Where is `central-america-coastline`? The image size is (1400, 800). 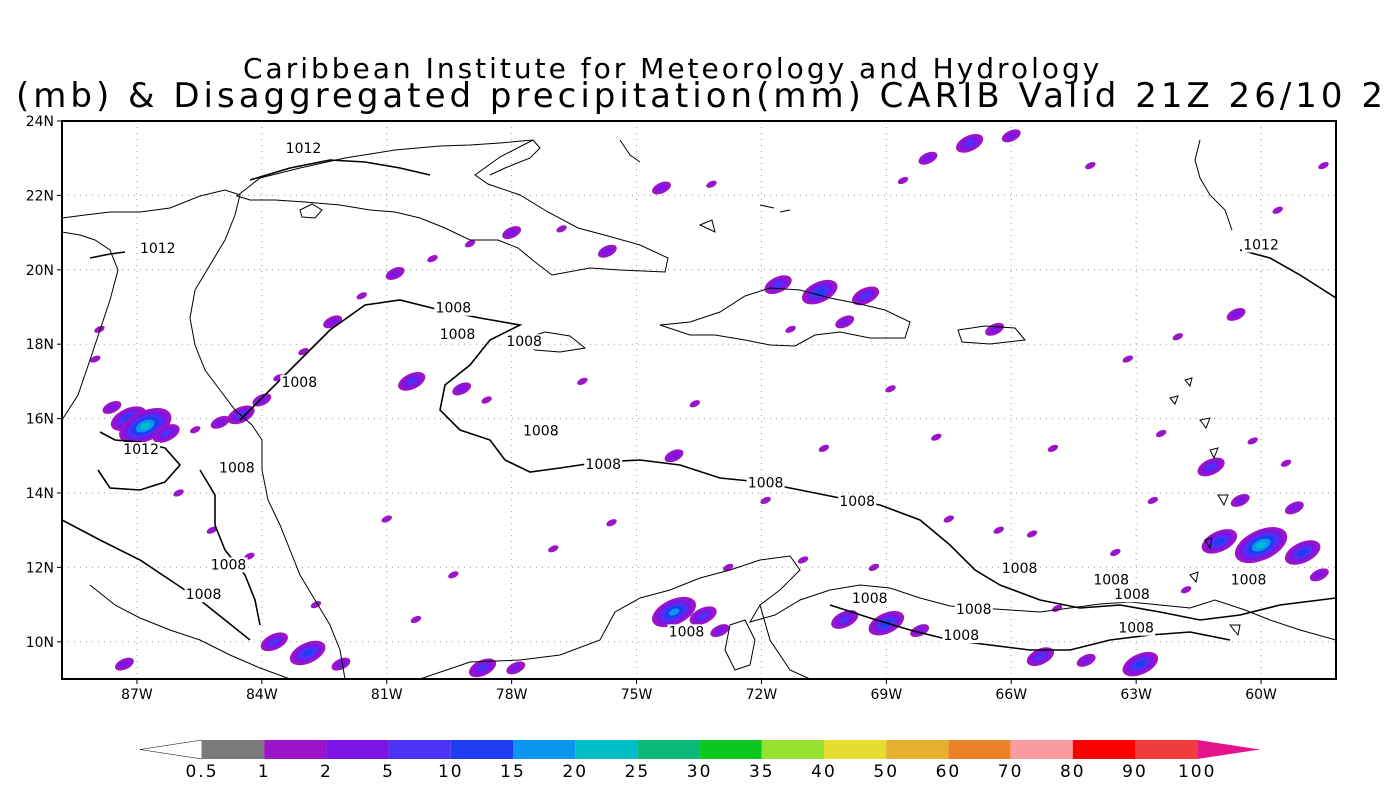
central-america-coastline is located at coordinates (204, 434).